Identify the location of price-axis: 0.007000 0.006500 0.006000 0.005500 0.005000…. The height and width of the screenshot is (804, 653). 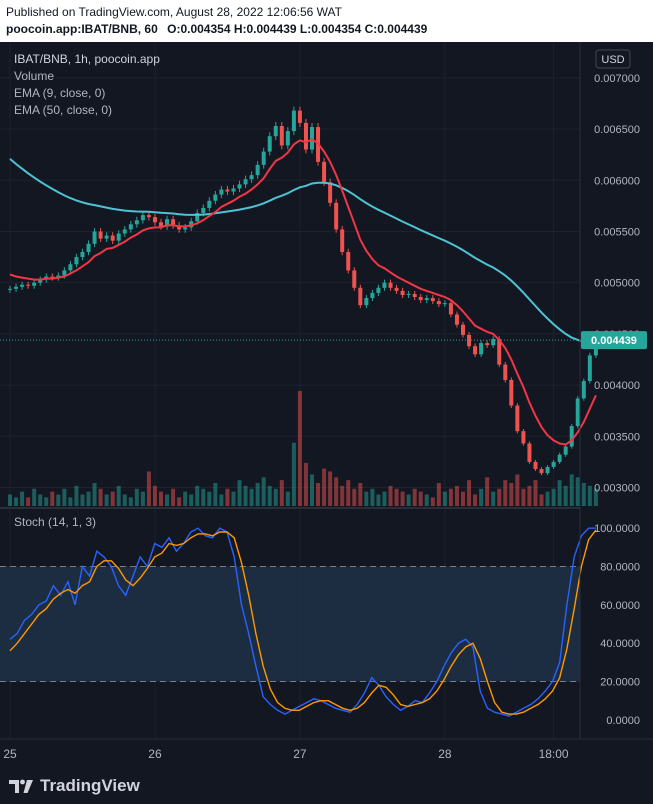
(617, 284).